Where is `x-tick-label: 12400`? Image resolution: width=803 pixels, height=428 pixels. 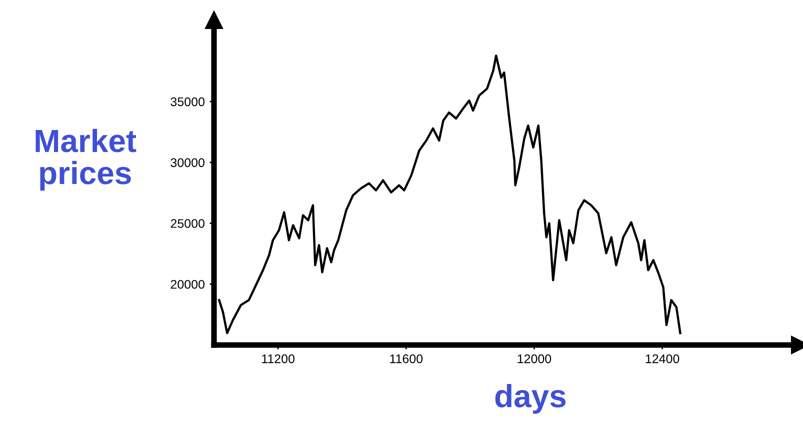 x-tick-label: 12400 is located at coordinates (663, 359).